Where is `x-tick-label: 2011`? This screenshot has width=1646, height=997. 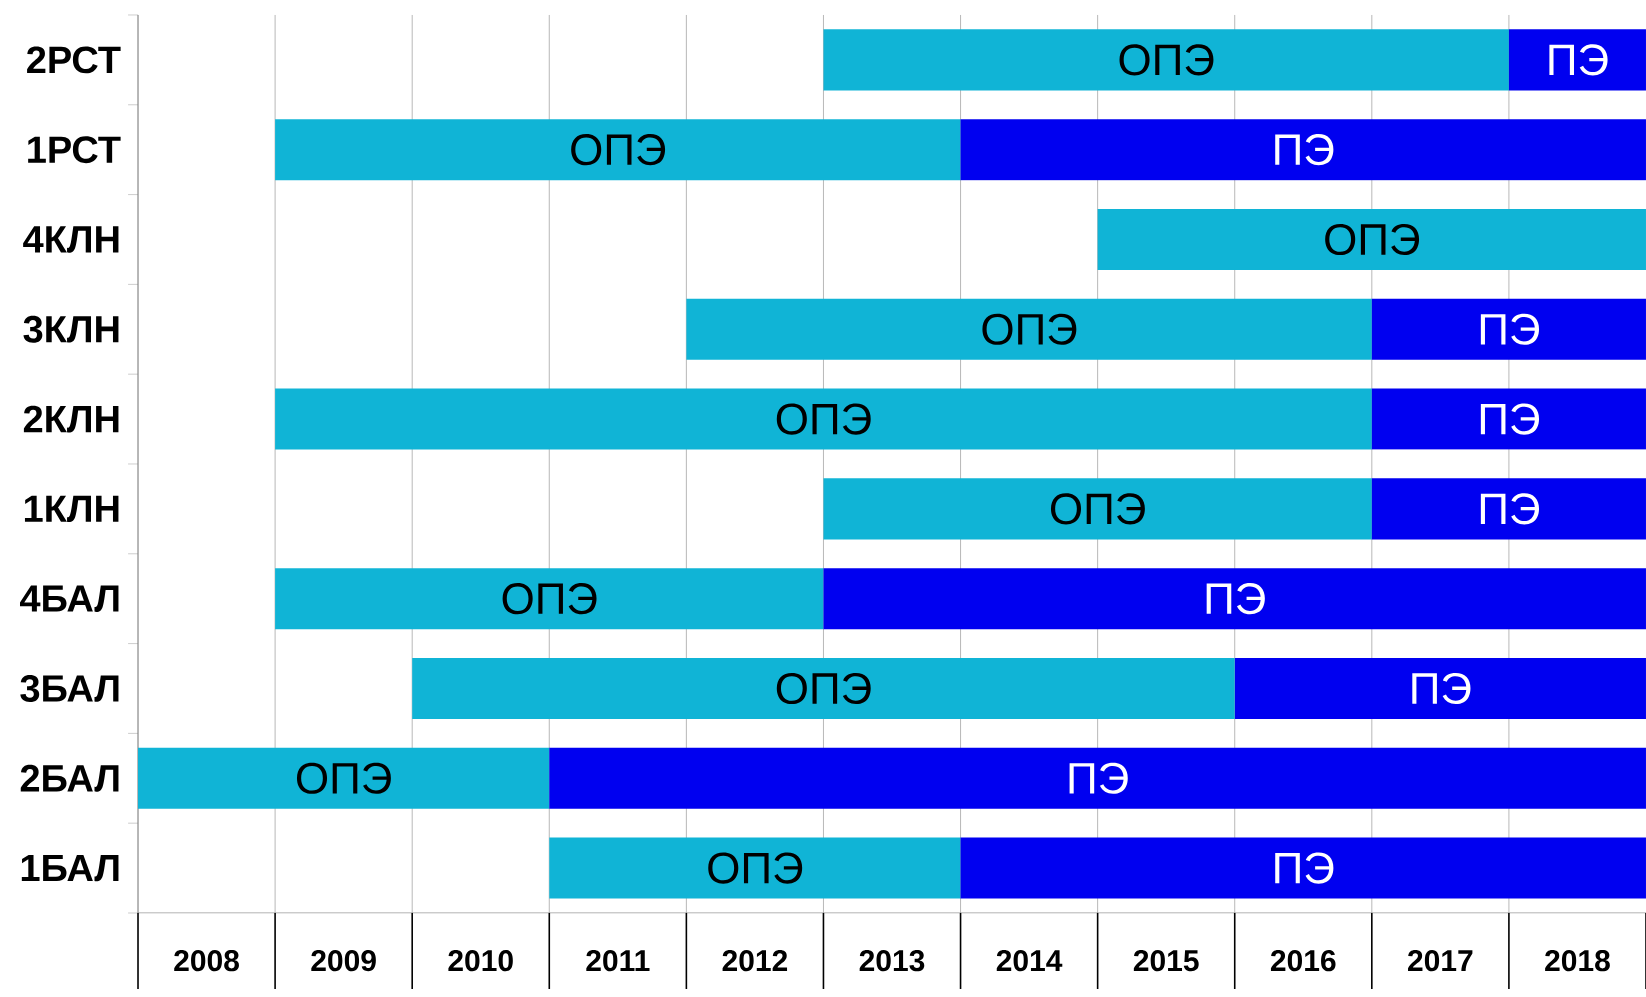 x-tick-label: 2011 is located at coordinates (618, 961).